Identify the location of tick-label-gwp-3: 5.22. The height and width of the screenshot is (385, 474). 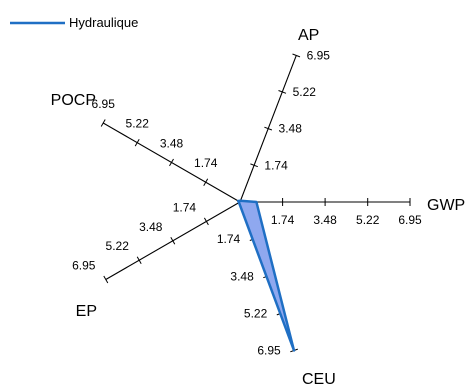
(368, 220).